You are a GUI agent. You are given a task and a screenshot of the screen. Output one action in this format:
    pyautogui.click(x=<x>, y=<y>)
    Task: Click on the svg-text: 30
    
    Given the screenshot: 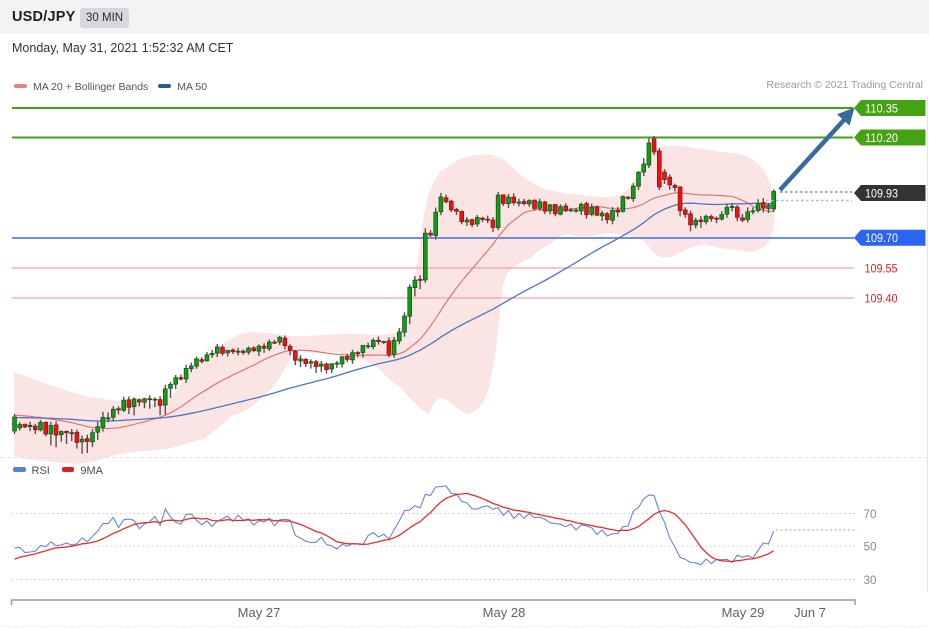 What is the action you would take?
    pyautogui.click(x=870, y=580)
    